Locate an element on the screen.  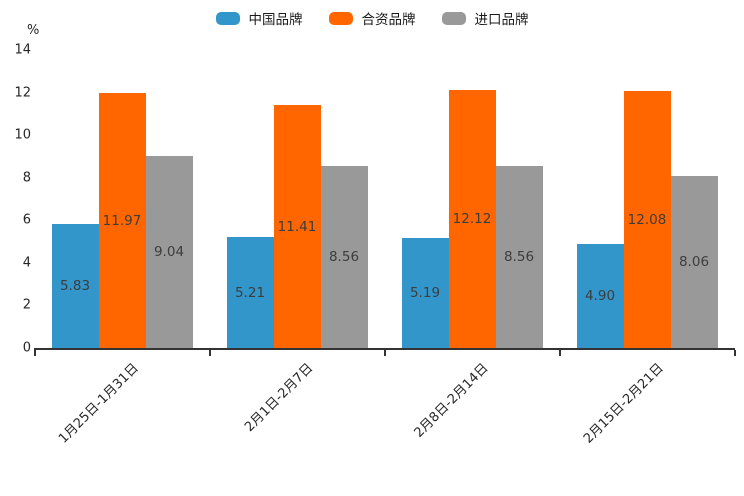
y-axis-tick-label: 2 is located at coordinates (26, 305).